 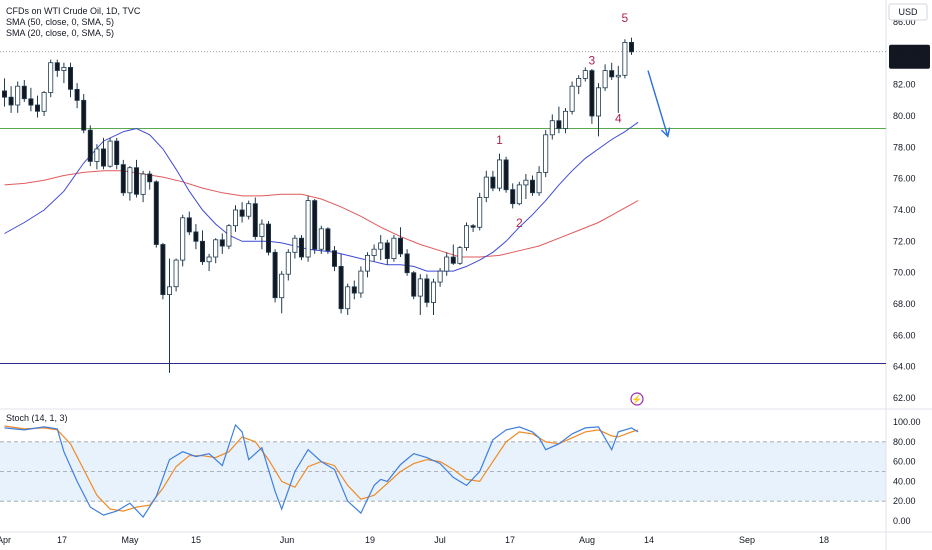 What do you see at coordinates (60, 22) in the screenshot?
I see `sma50-legend: SMA (50, close, 0, SMA, 5)` at bounding box center [60, 22].